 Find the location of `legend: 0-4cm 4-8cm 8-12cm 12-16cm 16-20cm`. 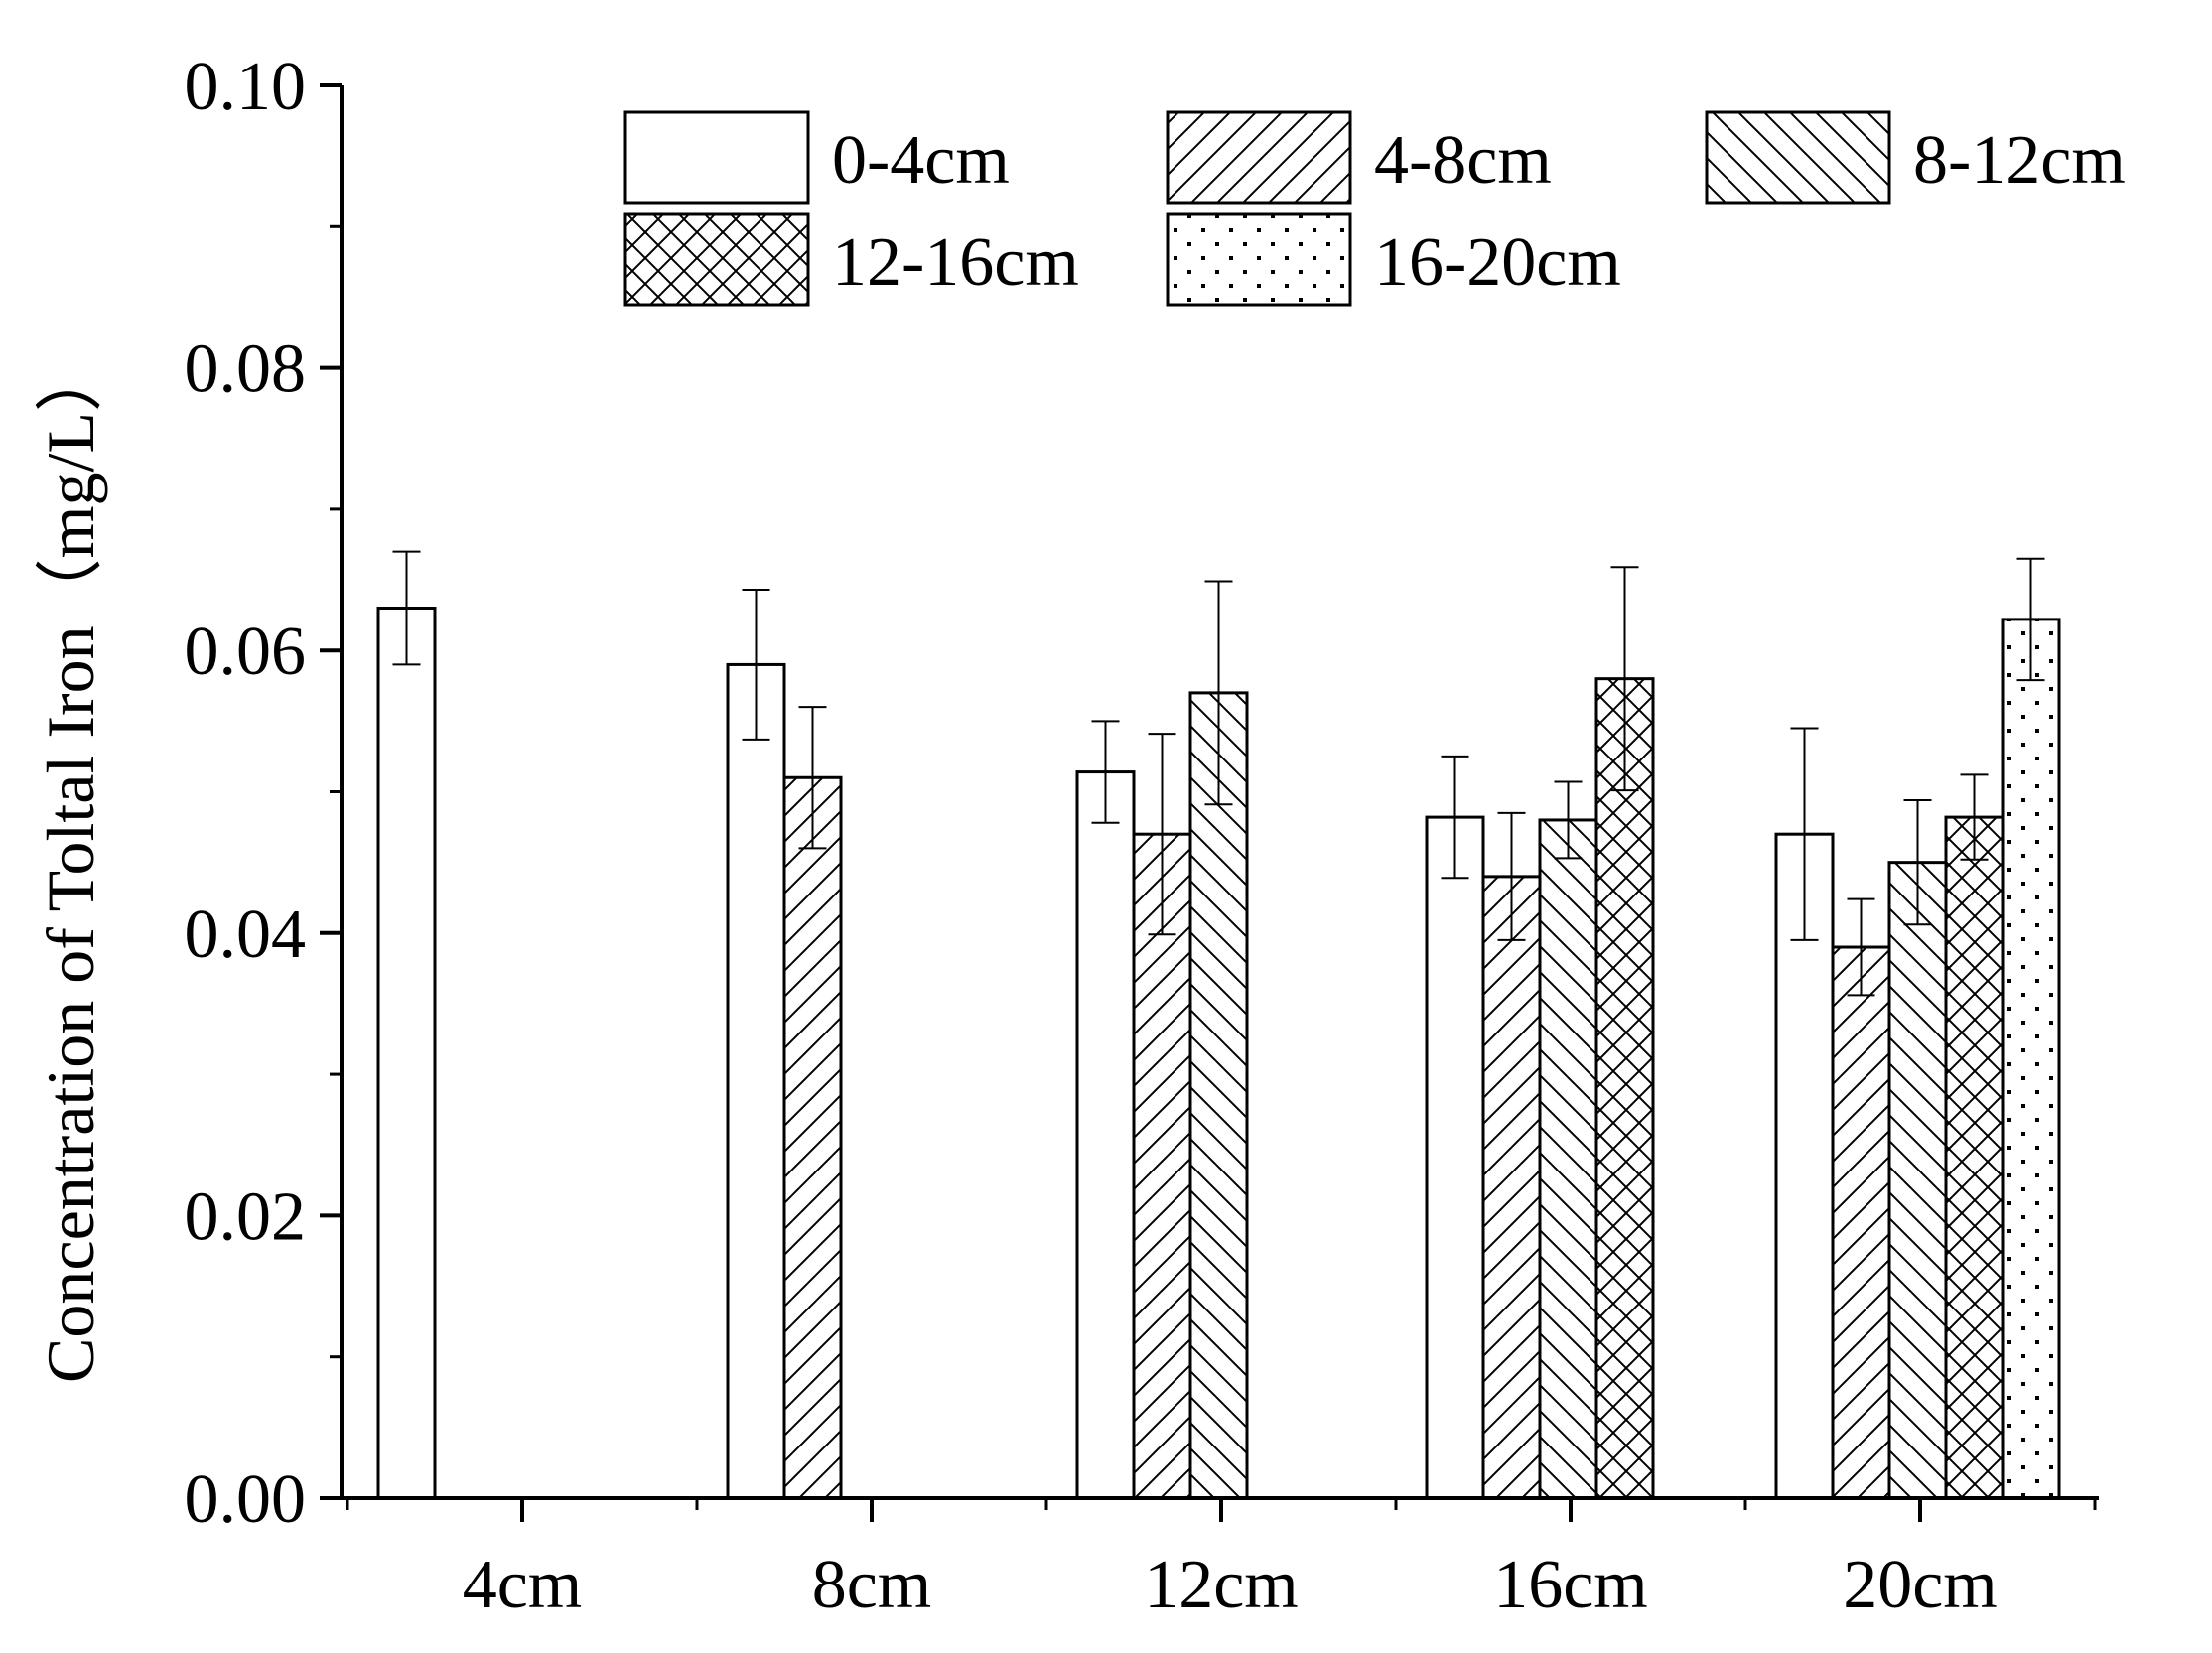

legend: 0-4cm 4-8cm 8-12cm 12-16cm 16-20cm is located at coordinates (1374, 208).